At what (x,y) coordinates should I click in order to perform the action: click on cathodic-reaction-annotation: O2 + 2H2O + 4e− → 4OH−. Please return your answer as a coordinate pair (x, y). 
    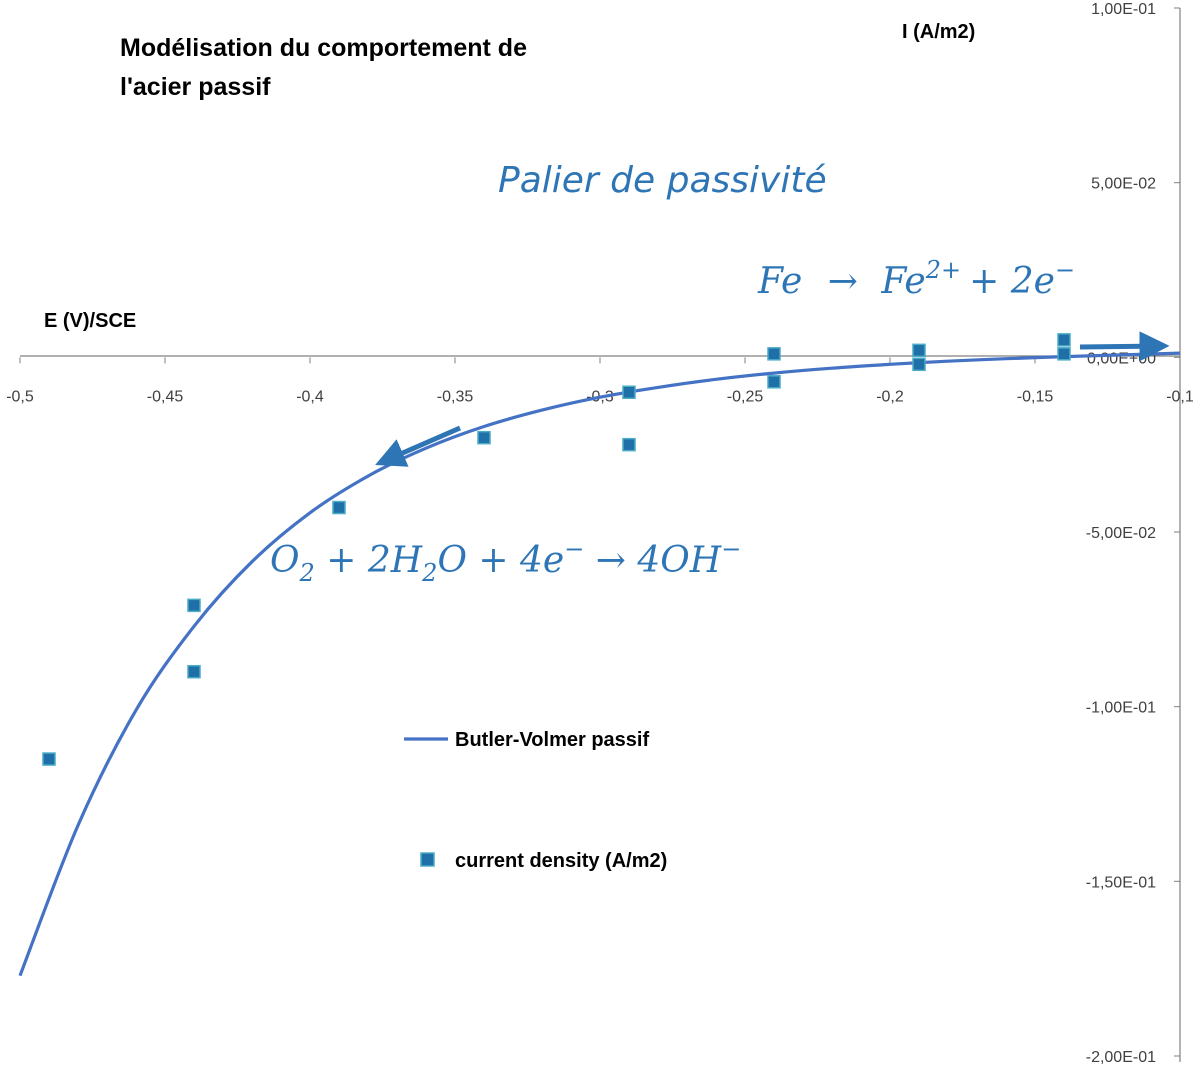
    Looking at the image, I should click on (505, 561).